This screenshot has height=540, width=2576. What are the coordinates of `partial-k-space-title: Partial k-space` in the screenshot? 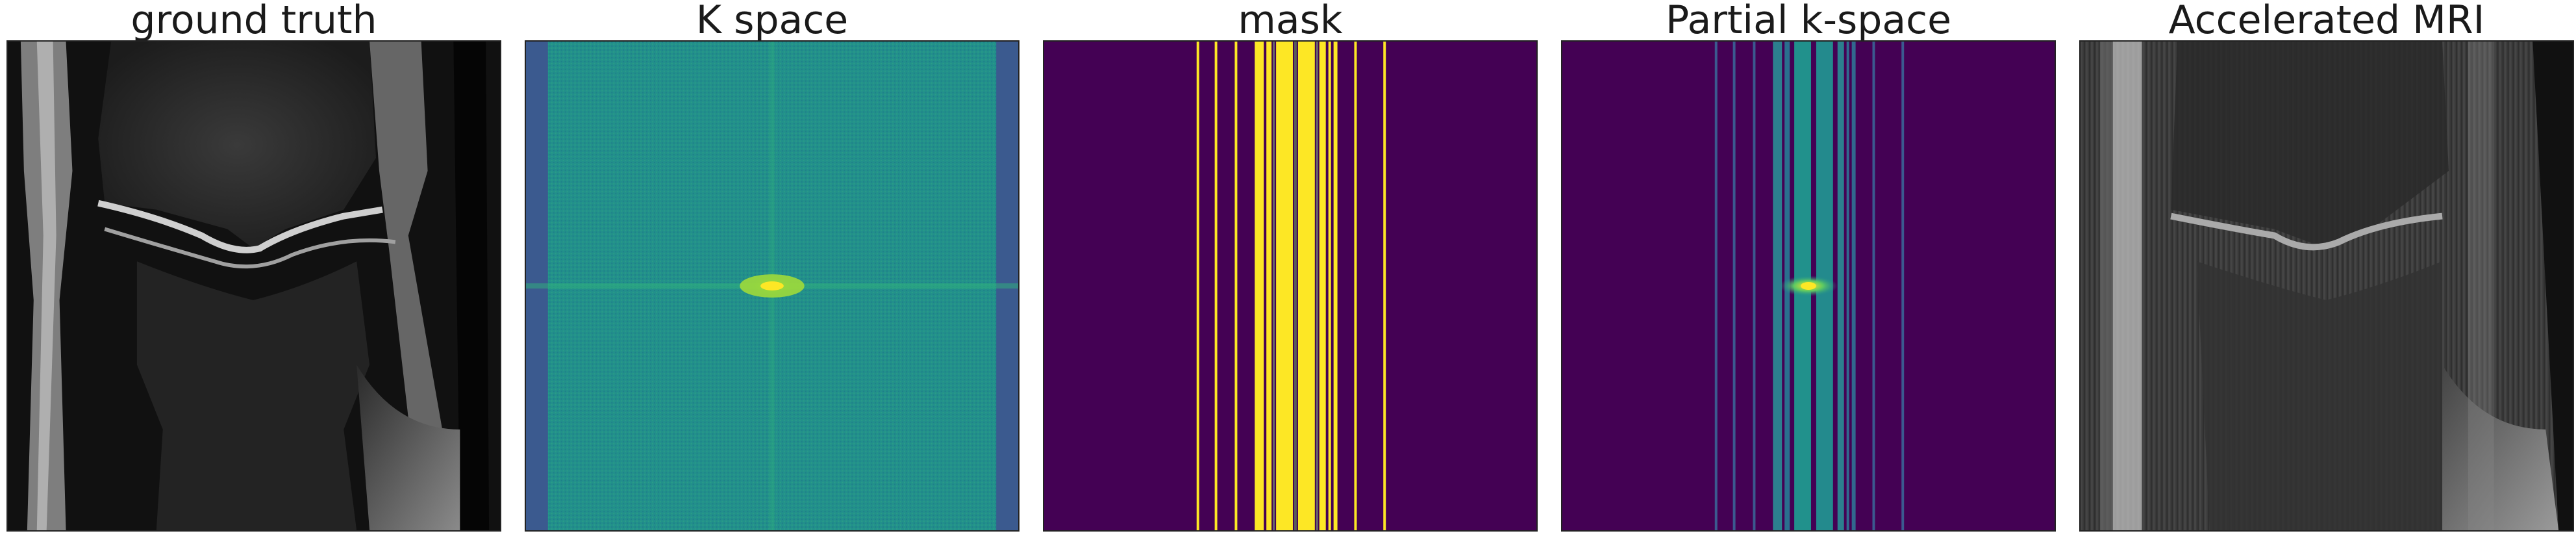 It's located at (1808, 22).